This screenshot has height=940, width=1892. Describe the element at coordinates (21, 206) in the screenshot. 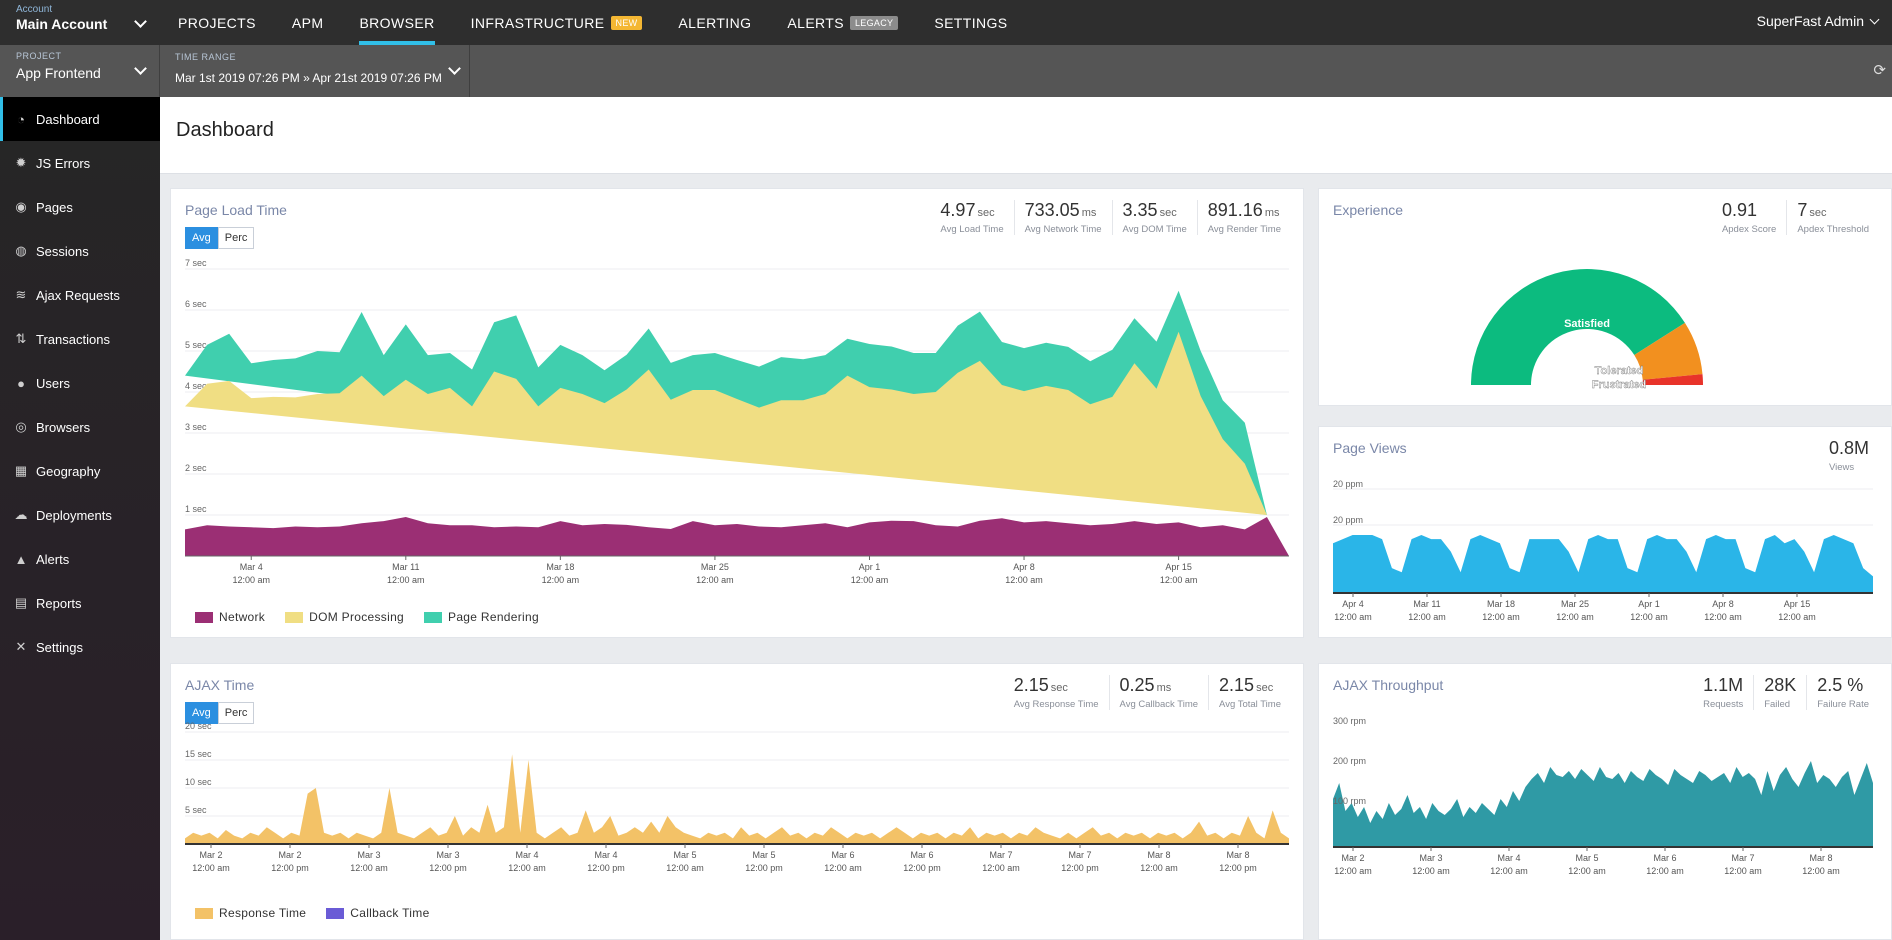

I see `eye-icon: ◉` at that location.